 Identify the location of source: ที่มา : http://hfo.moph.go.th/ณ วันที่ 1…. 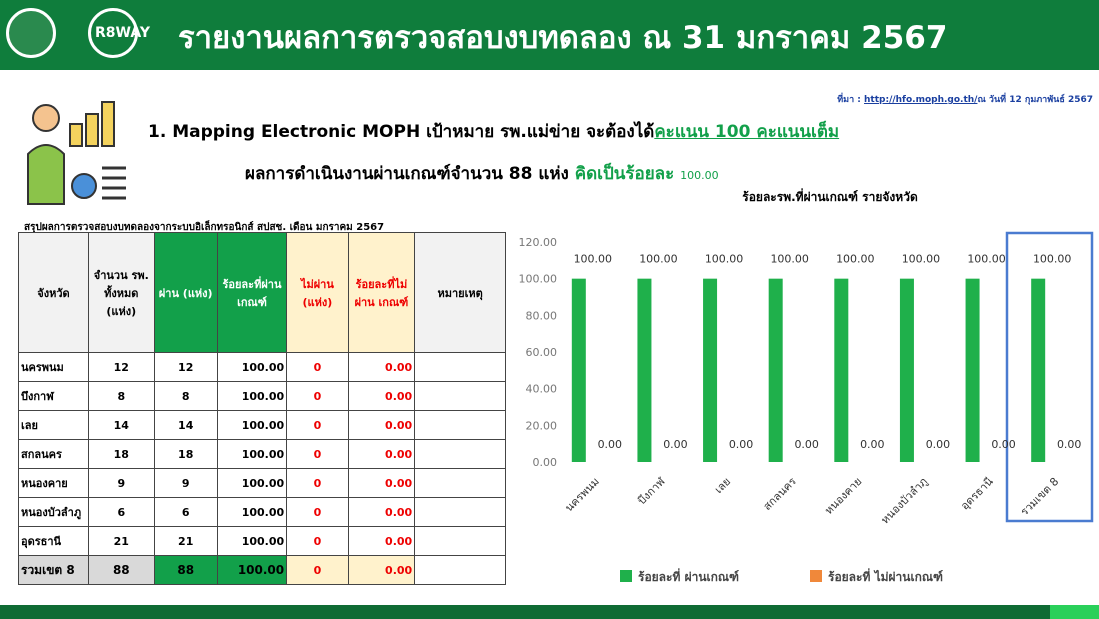
(965, 99).